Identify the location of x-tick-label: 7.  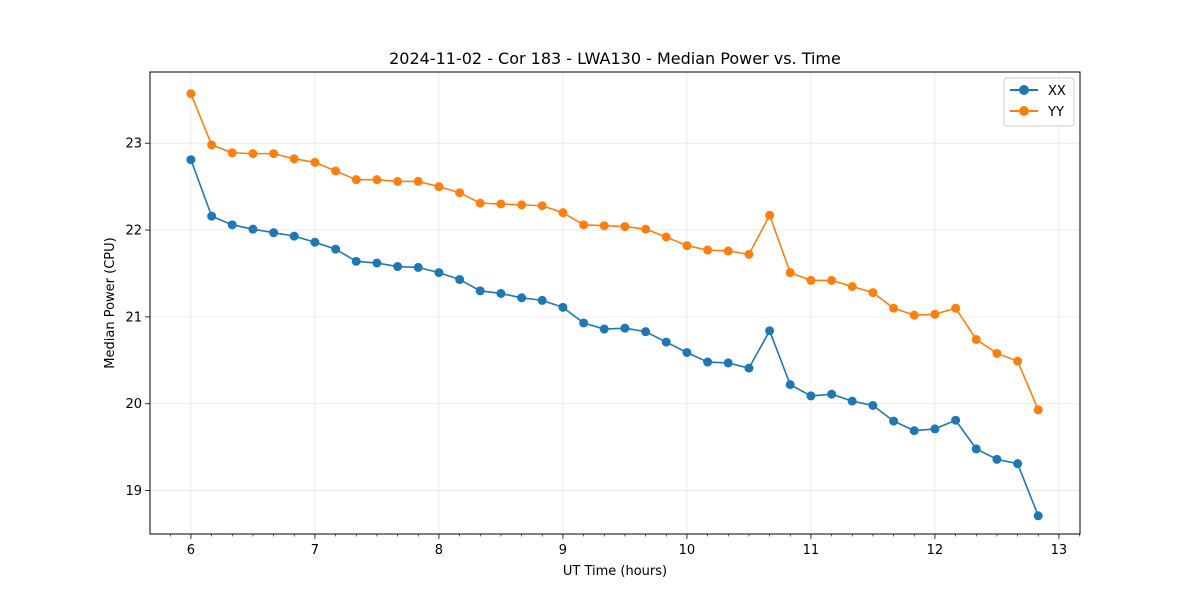
(315, 550).